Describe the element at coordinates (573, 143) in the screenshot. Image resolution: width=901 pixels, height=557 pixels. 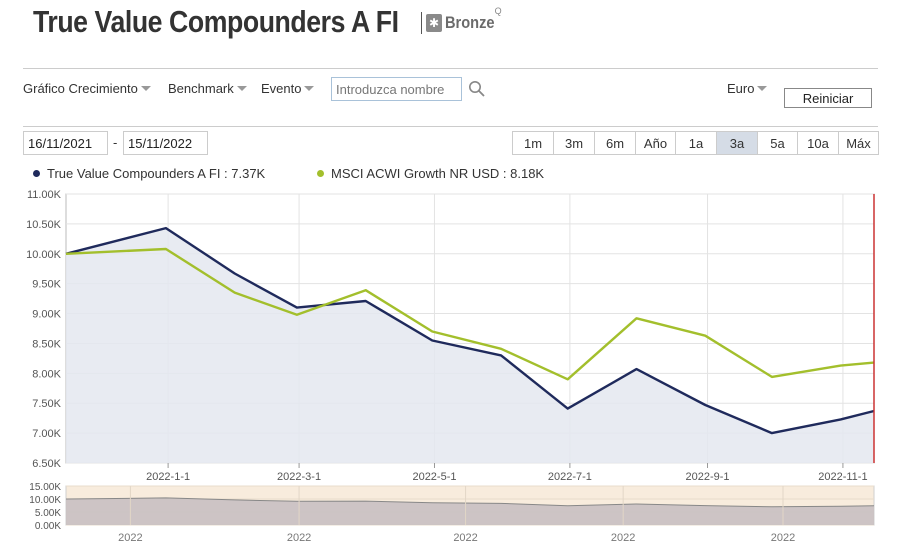
I see `range-button-3m: 3m` at that location.